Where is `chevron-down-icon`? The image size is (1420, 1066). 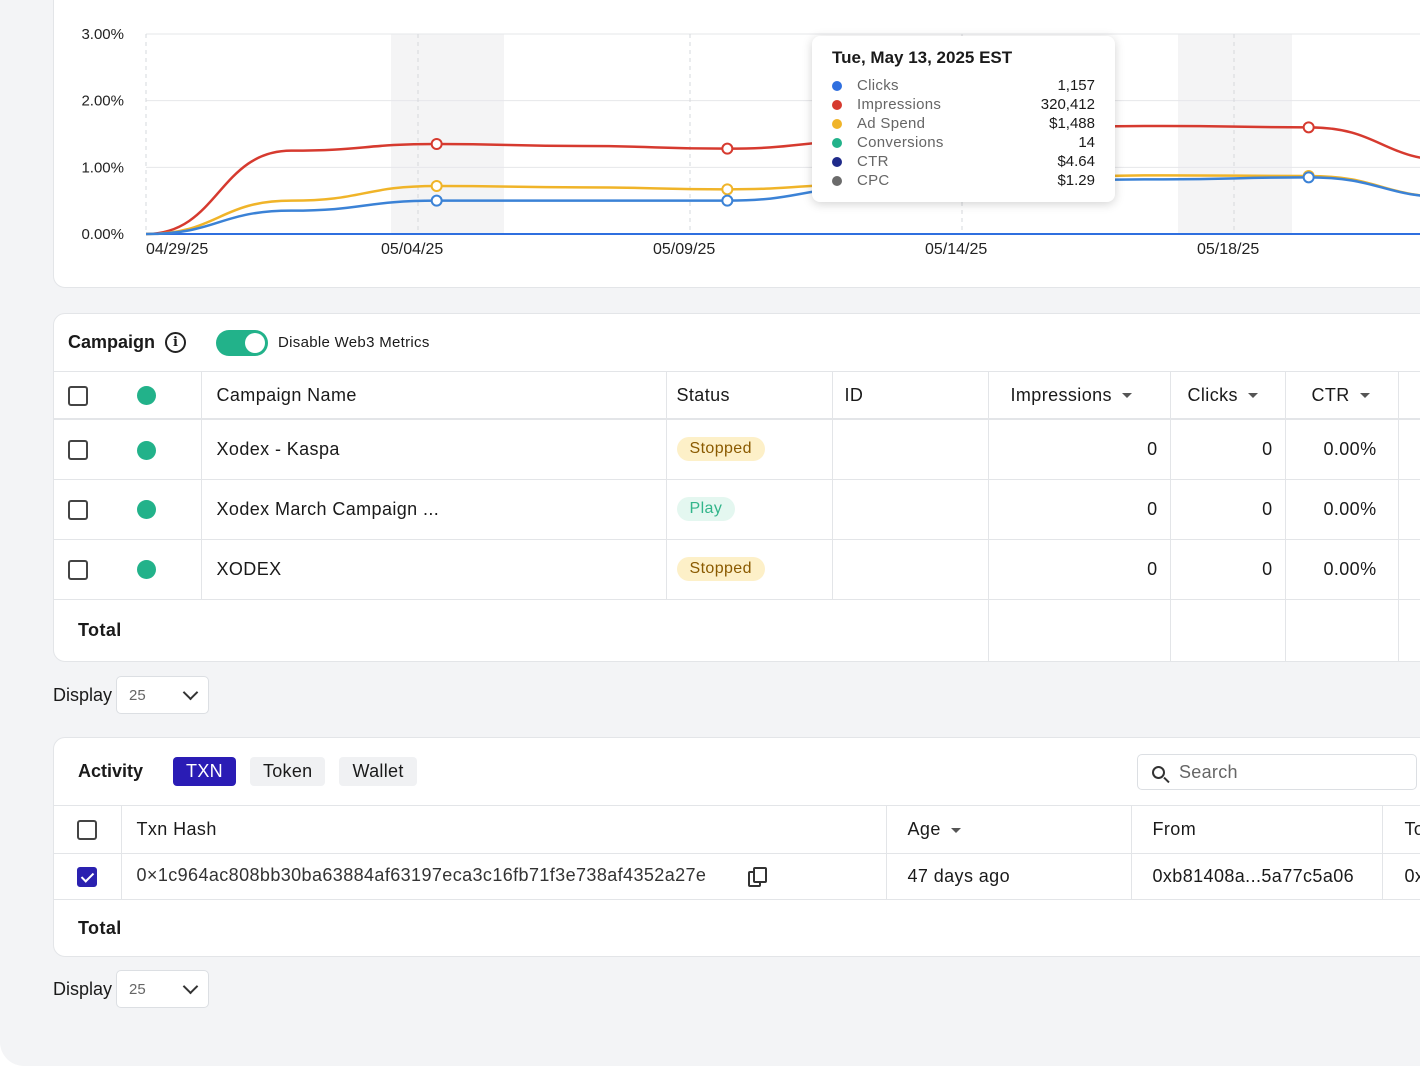 chevron-down-icon is located at coordinates (190, 692).